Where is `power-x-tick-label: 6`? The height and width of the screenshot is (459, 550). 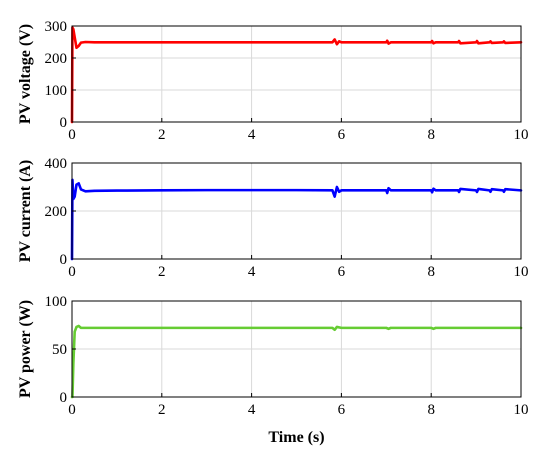
power-x-tick-label: 6 is located at coordinates (342, 410).